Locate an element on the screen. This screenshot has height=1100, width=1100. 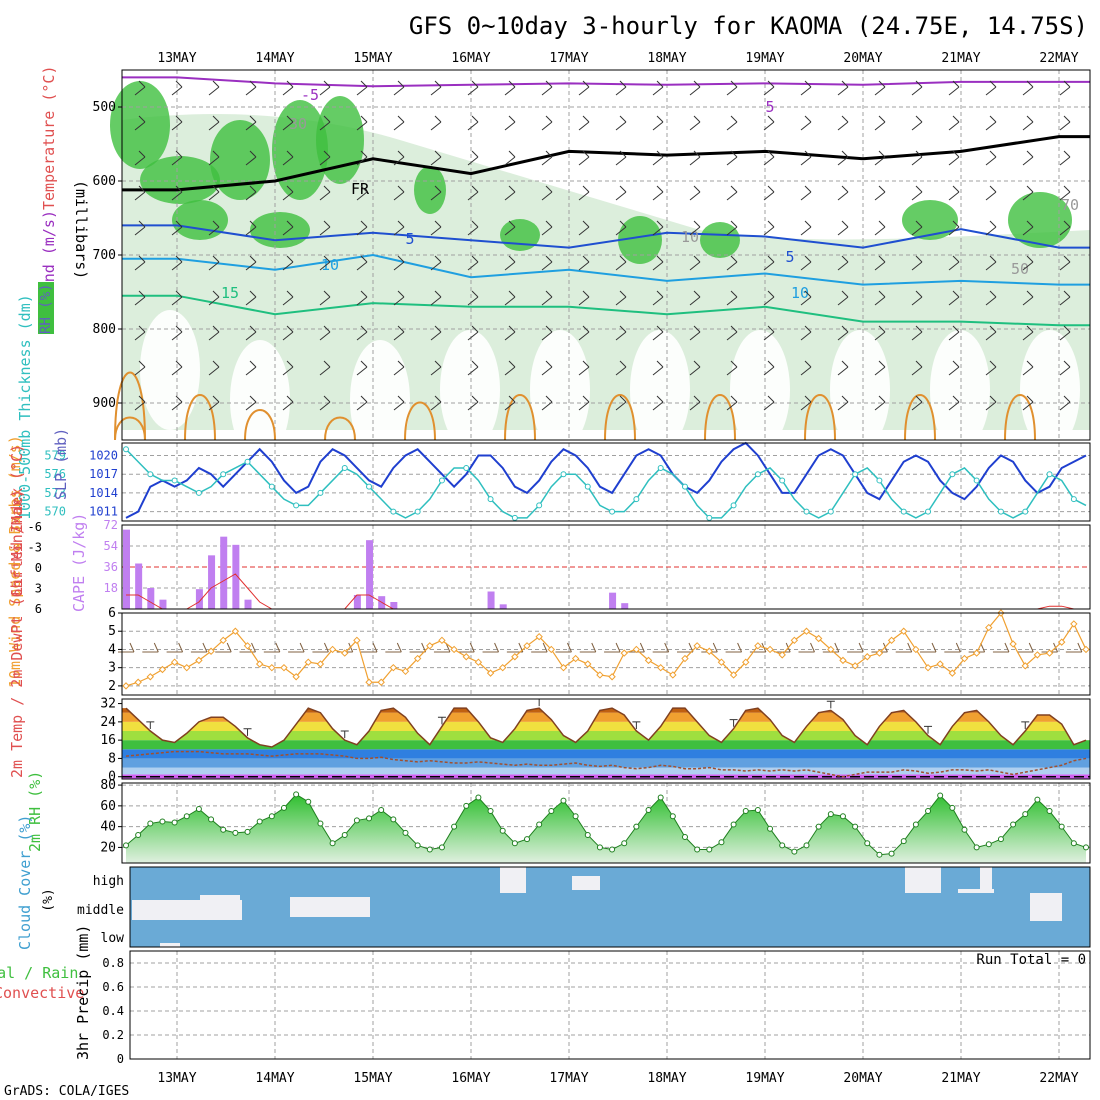
slp-thickness-lines is located at coordinates (605, 481).